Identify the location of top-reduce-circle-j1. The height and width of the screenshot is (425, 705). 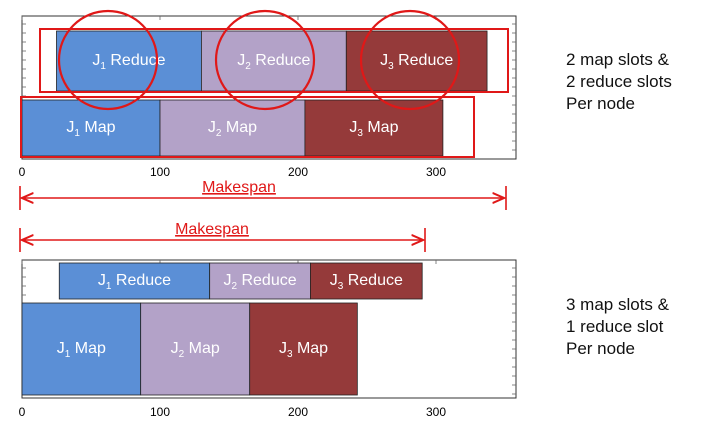
(108, 60).